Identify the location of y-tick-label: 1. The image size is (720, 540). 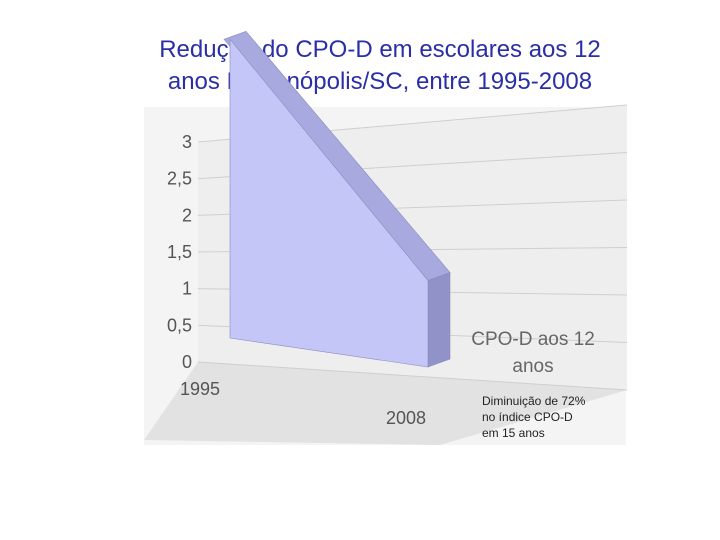
(187, 289).